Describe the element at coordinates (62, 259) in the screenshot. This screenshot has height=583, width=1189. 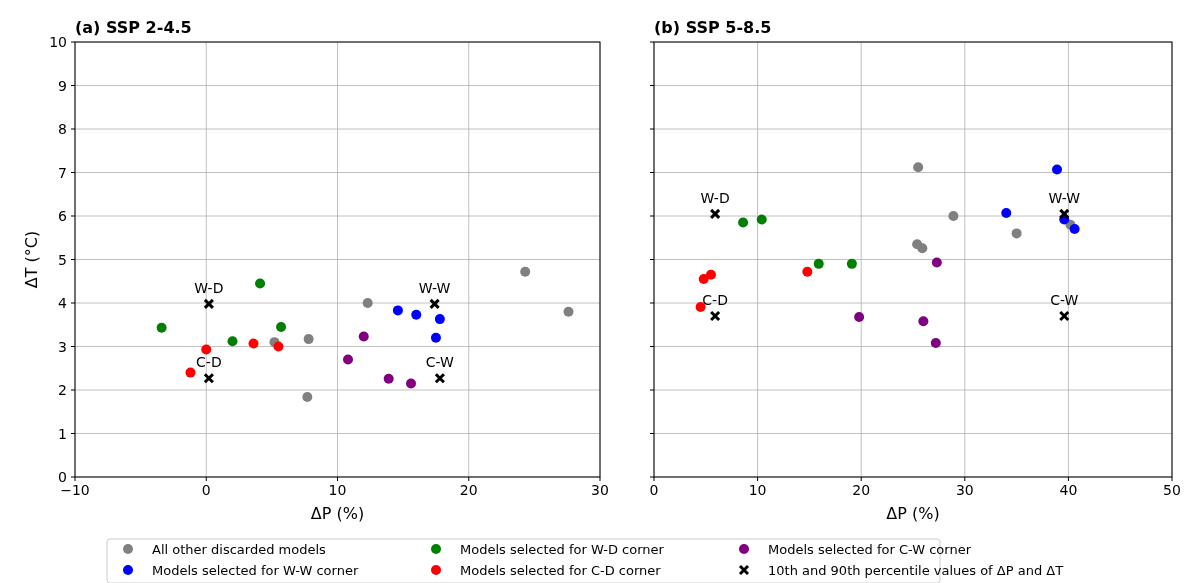
I see `y-tick-label: 5` at that location.